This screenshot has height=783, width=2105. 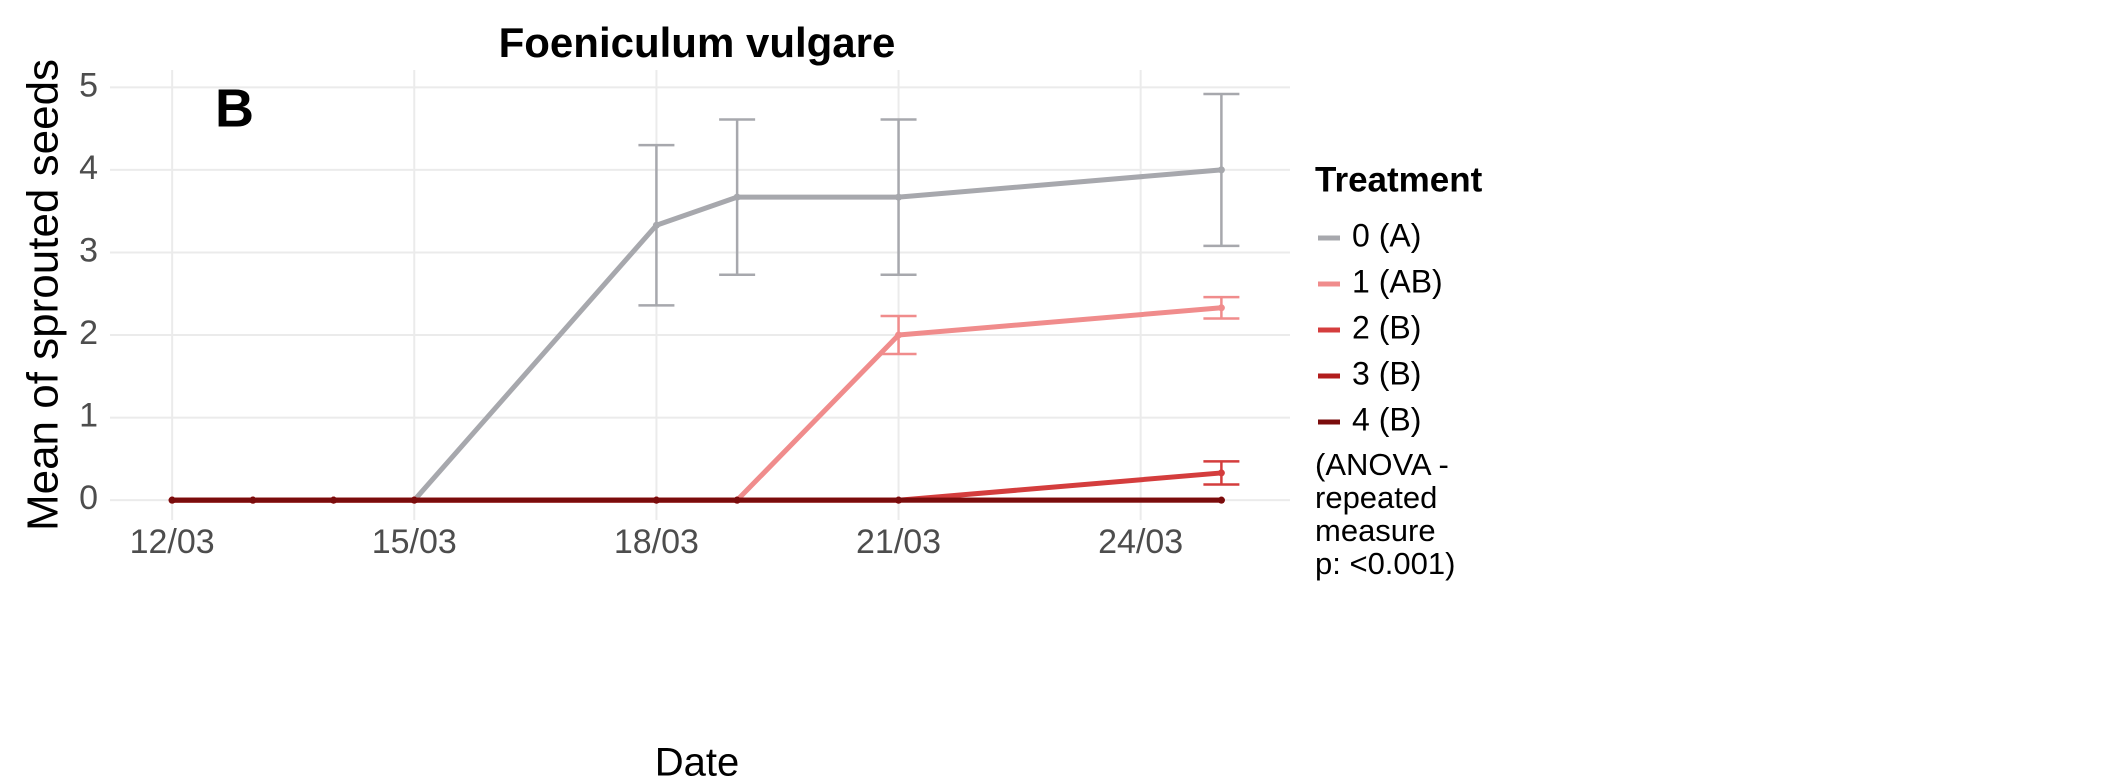 I want to click on y-tick-label: 1, so click(x=88, y=416).